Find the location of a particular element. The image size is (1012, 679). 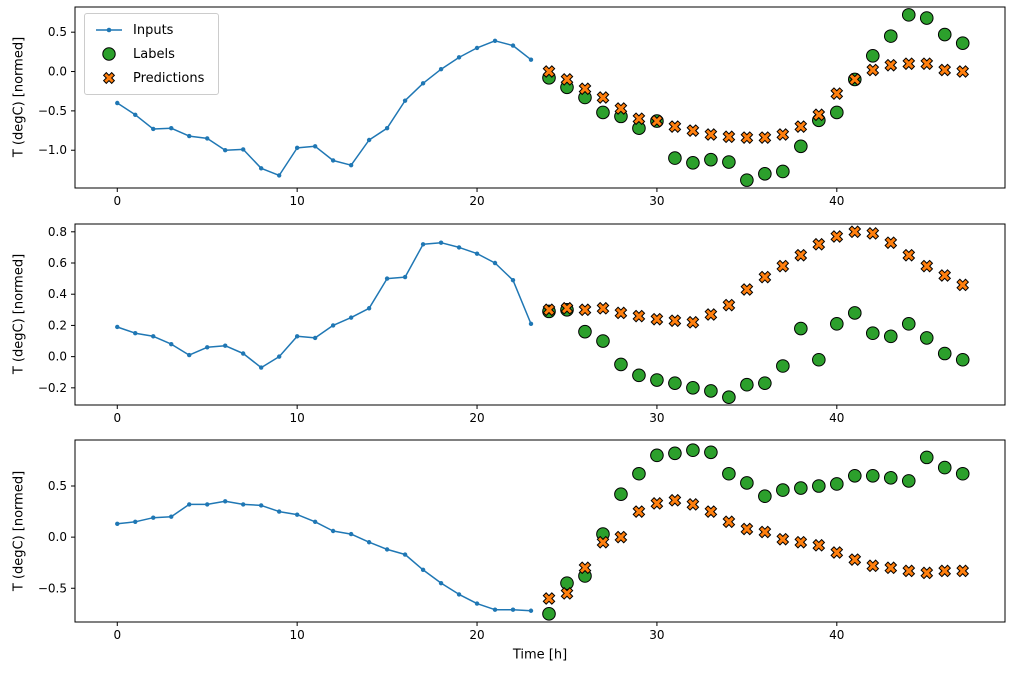

svg-text: −1.0 is located at coordinates (52, 150).